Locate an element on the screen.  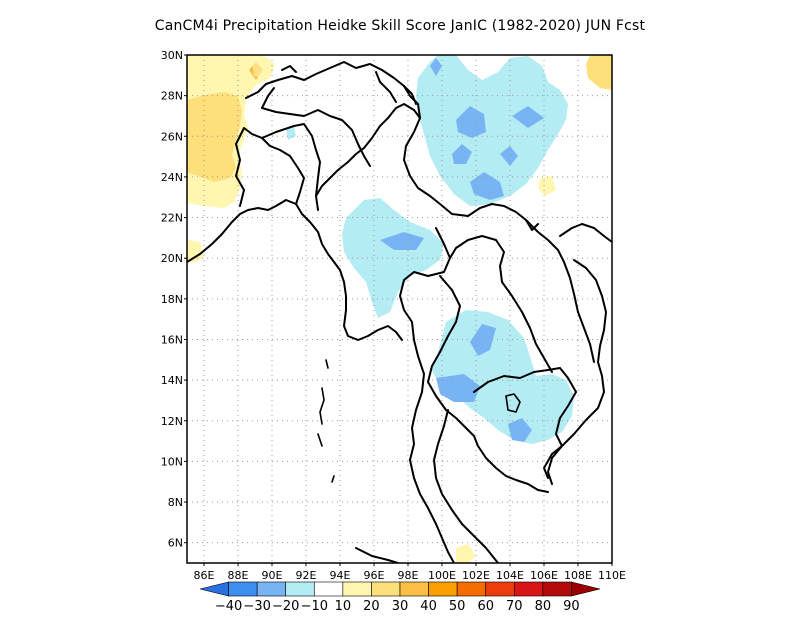
border-myanmar-thai is located at coordinates (425, 344).